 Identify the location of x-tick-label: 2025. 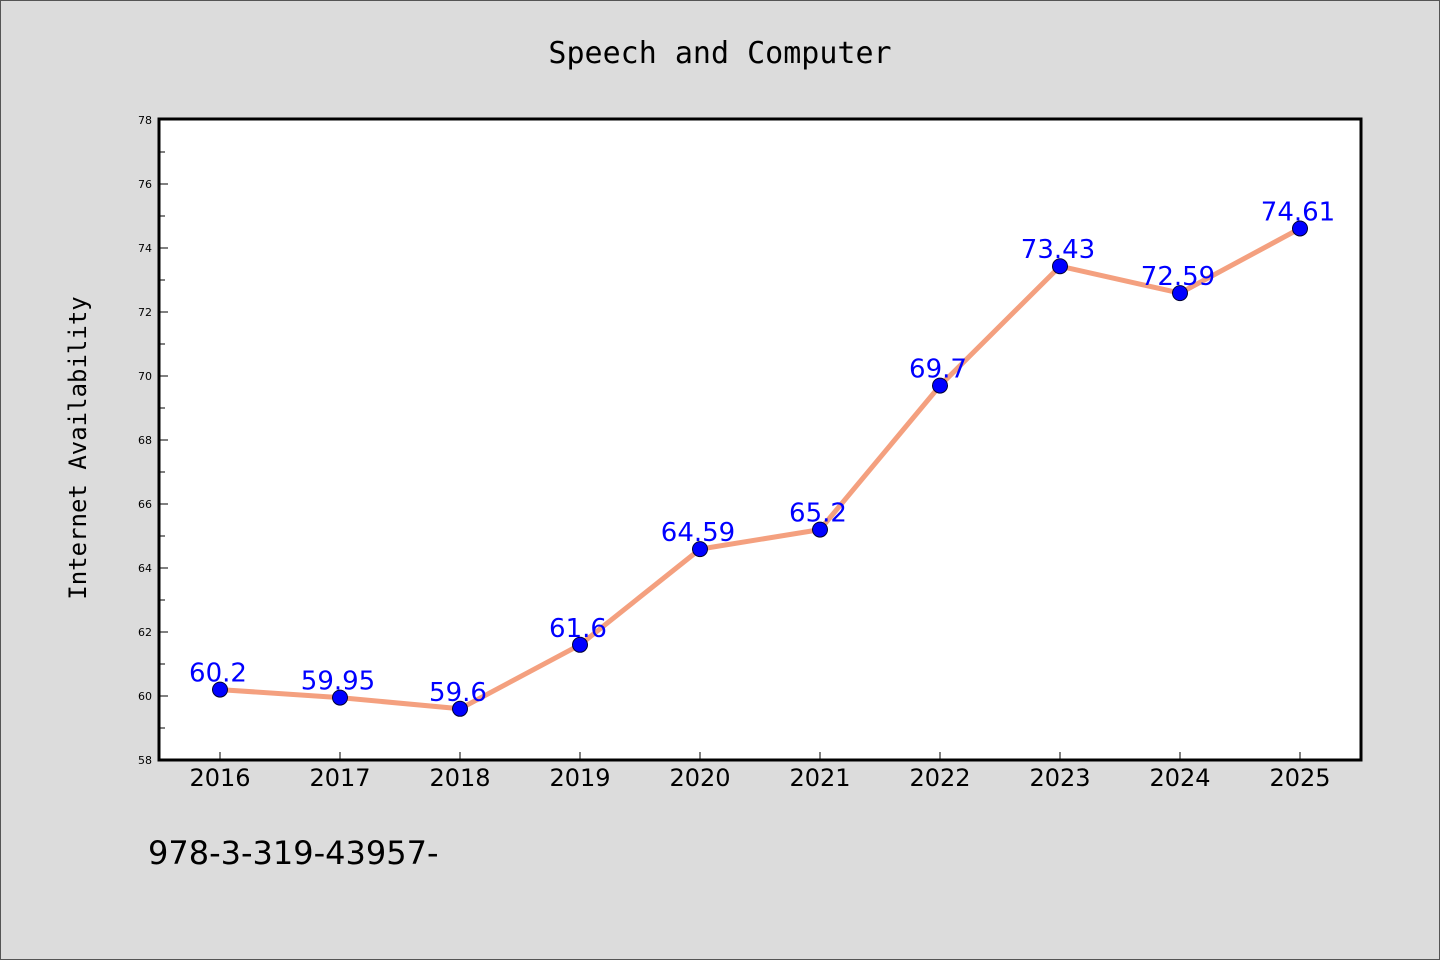
(1299, 778).